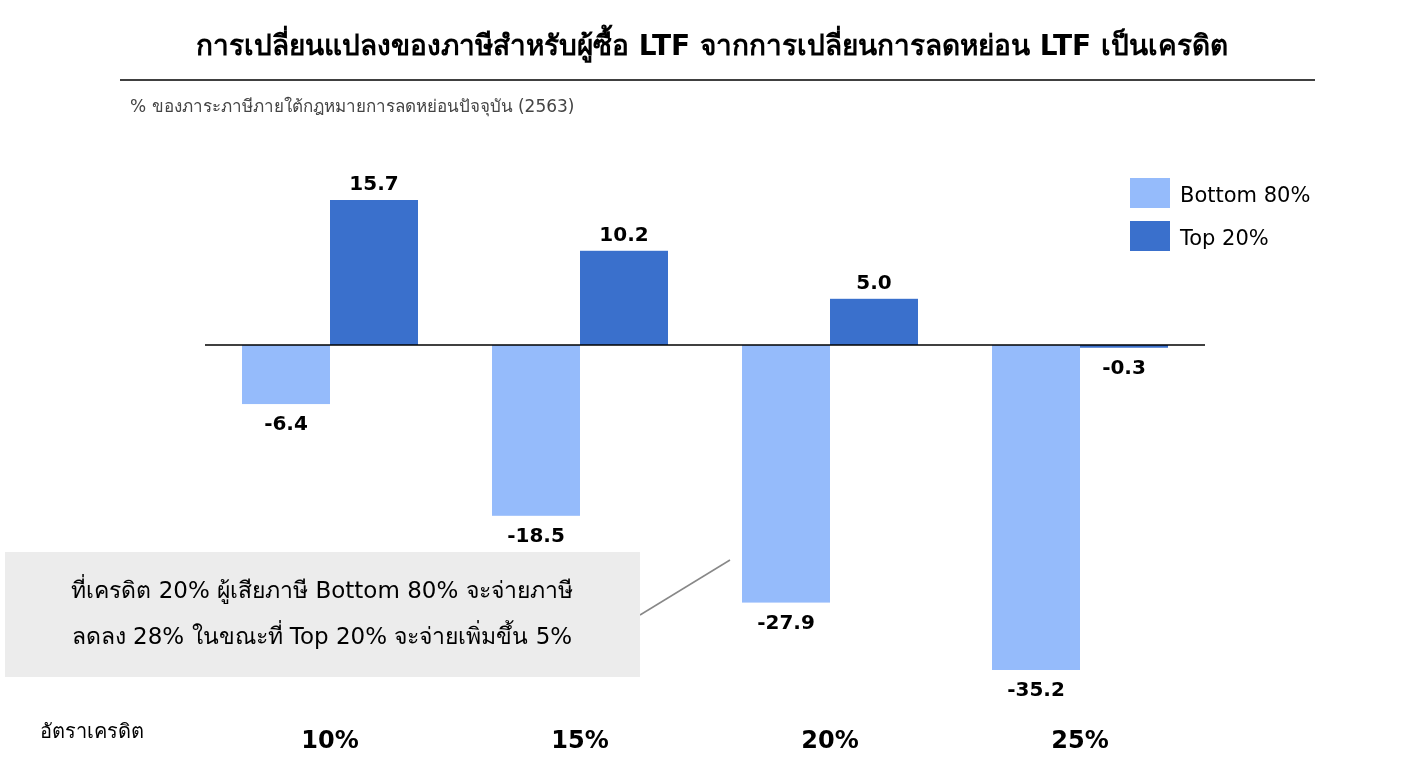  I want to click on x-tick-label: 25%, so click(1080, 740).